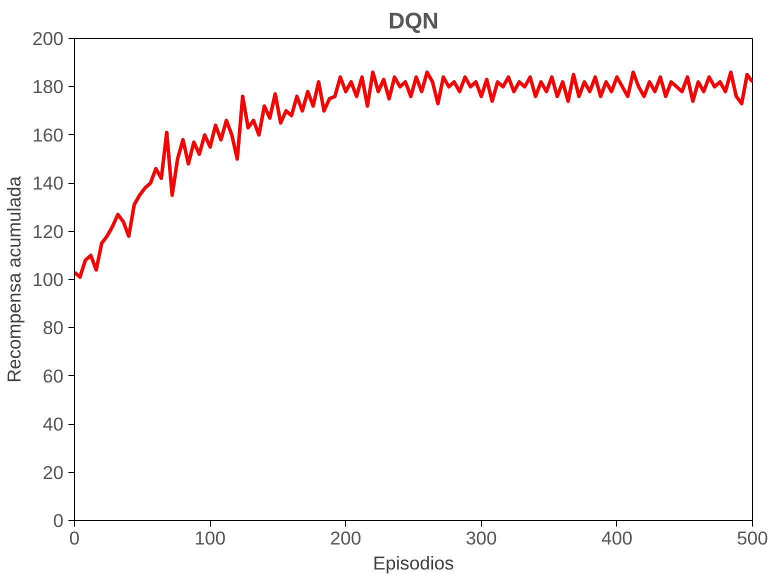 This screenshot has width=774, height=576. Describe the element at coordinates (413, 563) in the screenshot. I see `x-axis-title: Episodios` at that location.